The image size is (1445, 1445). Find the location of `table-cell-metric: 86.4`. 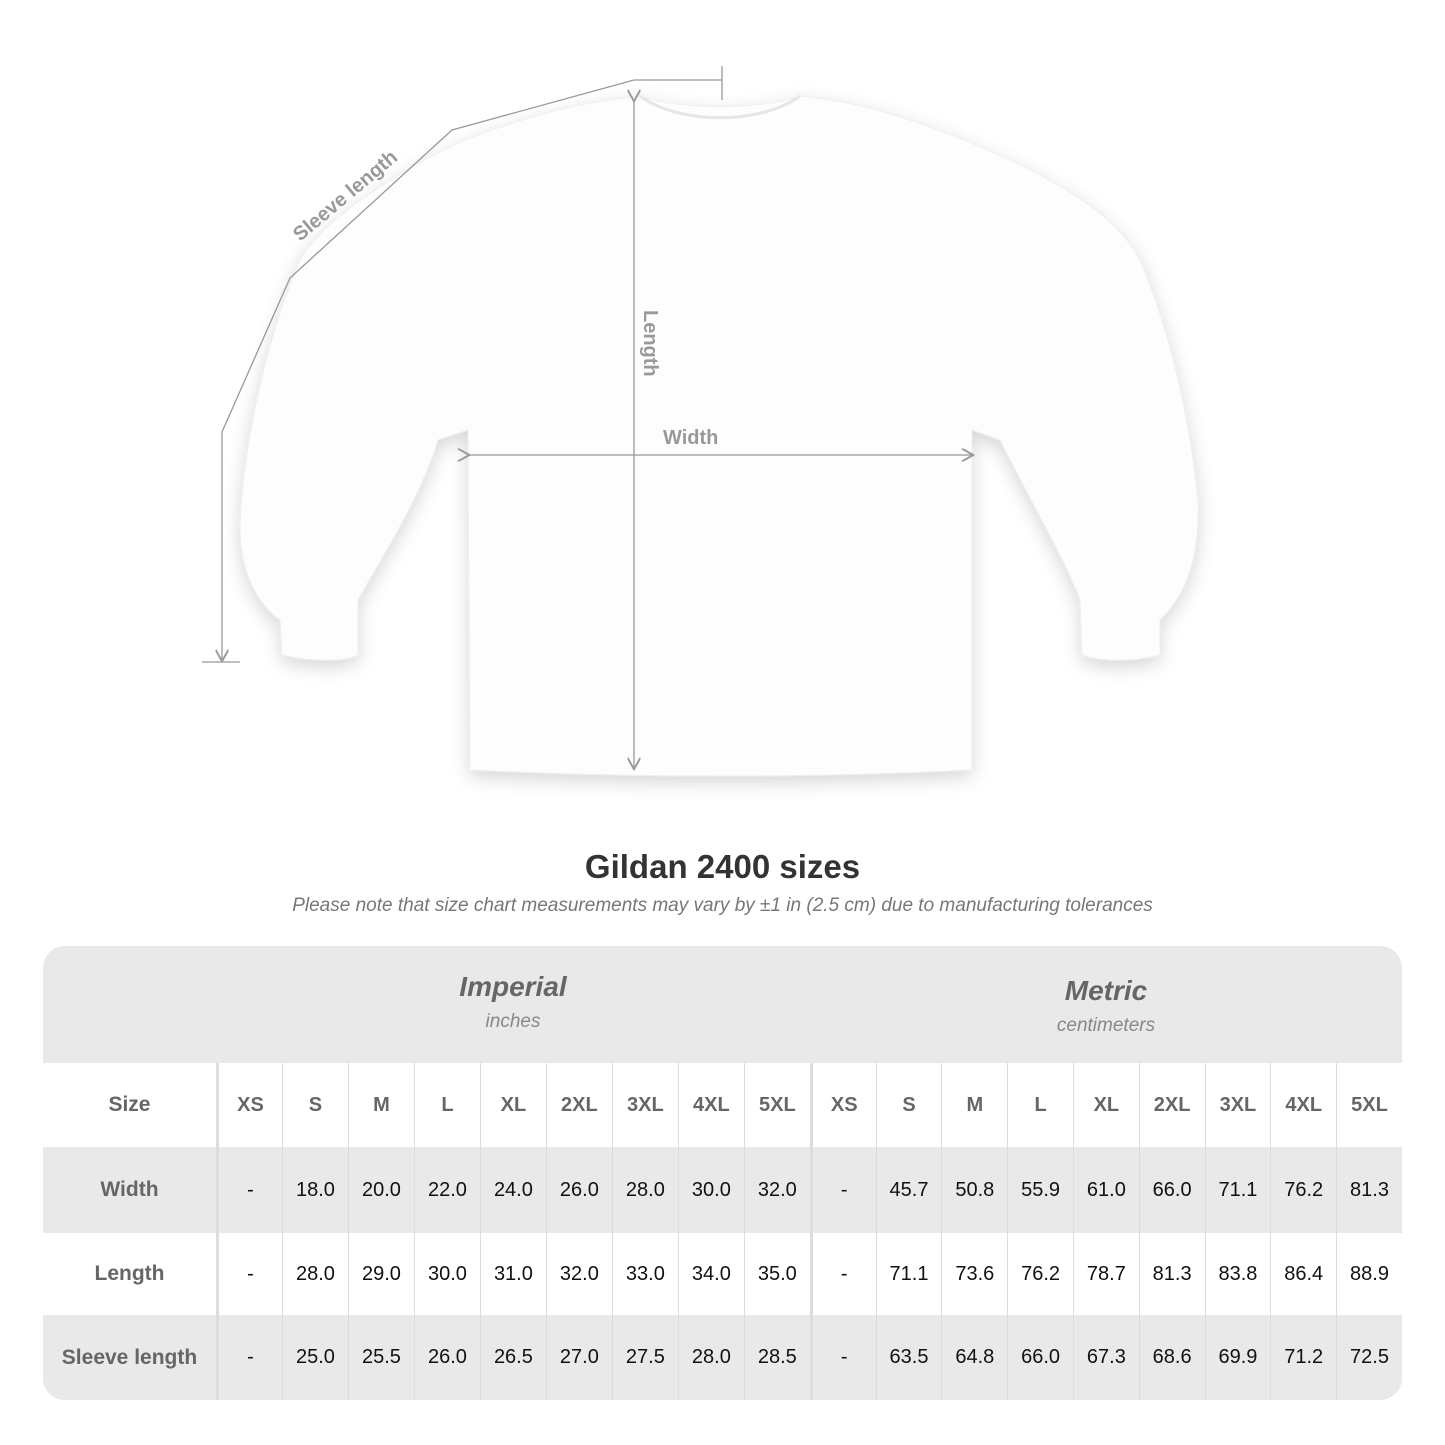

table-cell-metric: 86.4 is located at coordinates (1303, 1274).